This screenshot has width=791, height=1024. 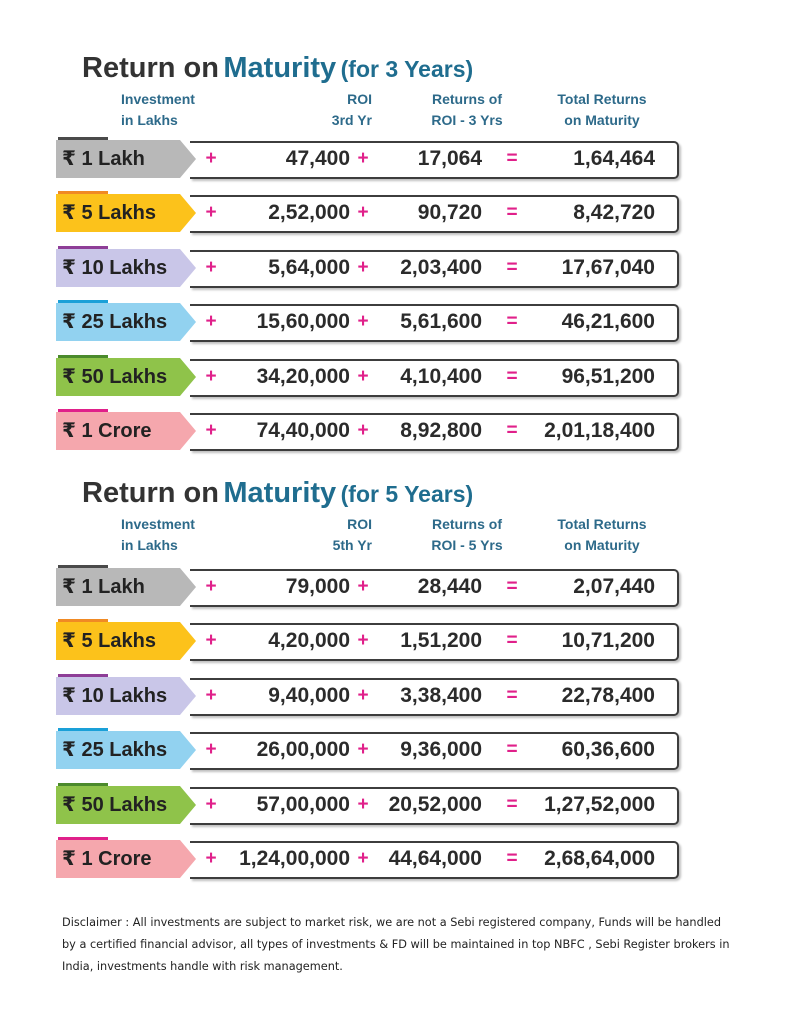 I want to click on table-row: ₹ 10 Lakhs +5,64,000 +2,03,400 = 17,67,040, so click(x=395, y=268).